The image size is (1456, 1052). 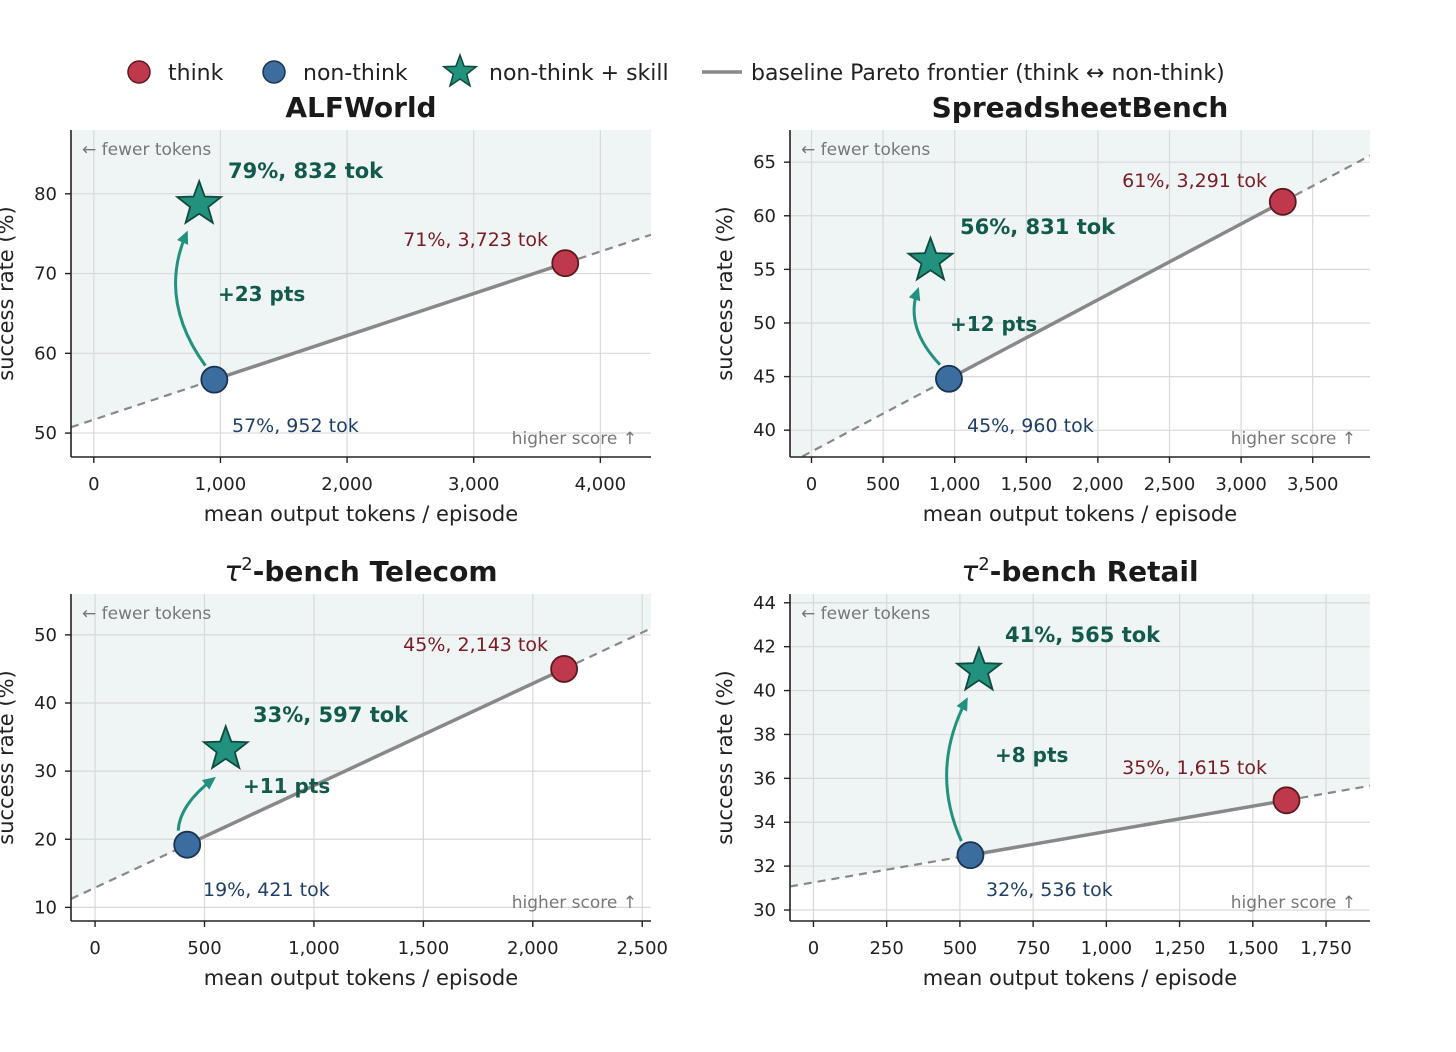 What do you see at coordinates (764, 377) in the screenshot?
I see `y-tick-label-spreadsheetbench-1: 45` at bounding box center [764, 377].